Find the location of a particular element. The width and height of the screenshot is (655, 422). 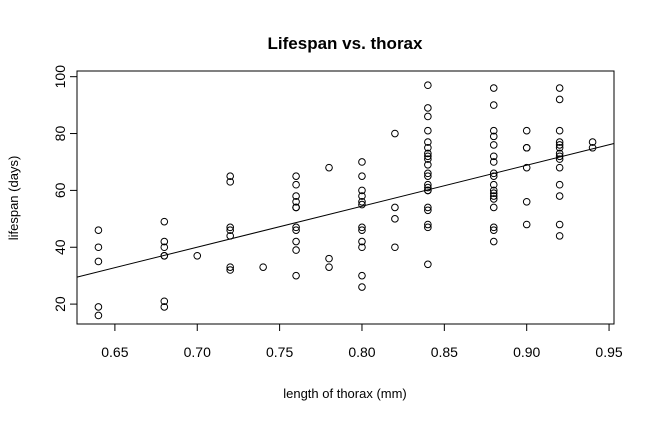

x-tick-label: 0.70 is located at coordinates (197, 352).